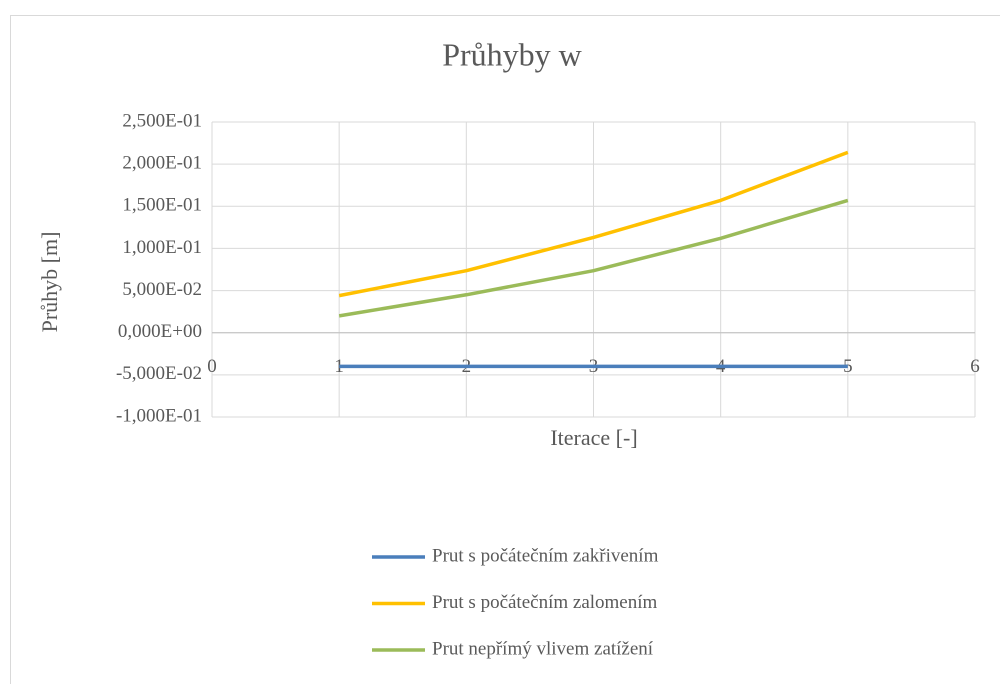 The height and width of the screenshot is (684, 1000). I want to click on y-axis-label: Průhyb [m], so click(49, 282).